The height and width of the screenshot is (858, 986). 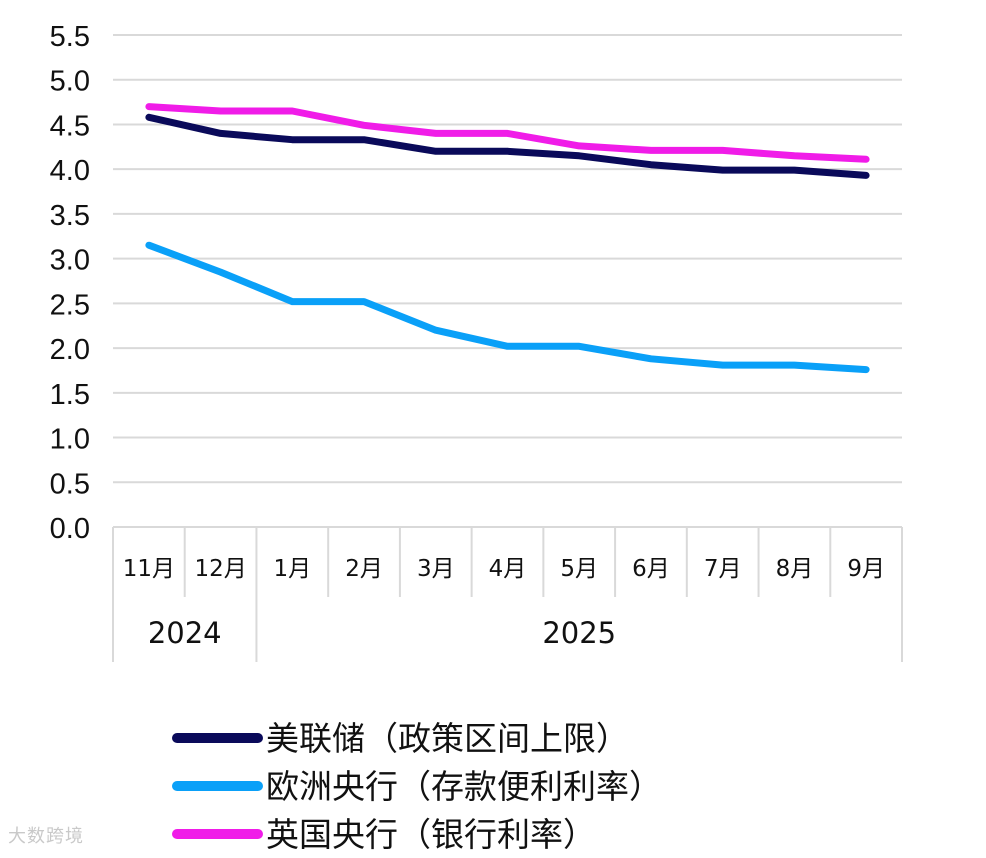 What do you see at coordinates (220, 569) in the screenshot?
I see `x-tick-label: 12月` at bounding box center [220, 569].